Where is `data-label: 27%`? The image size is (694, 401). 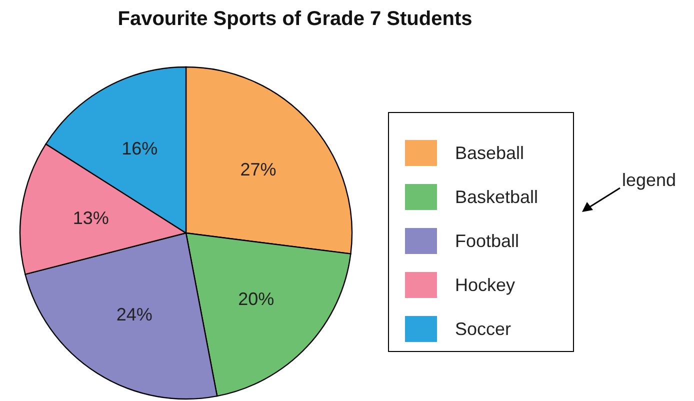 data-label: 27% is located at coordinates (258, 169).